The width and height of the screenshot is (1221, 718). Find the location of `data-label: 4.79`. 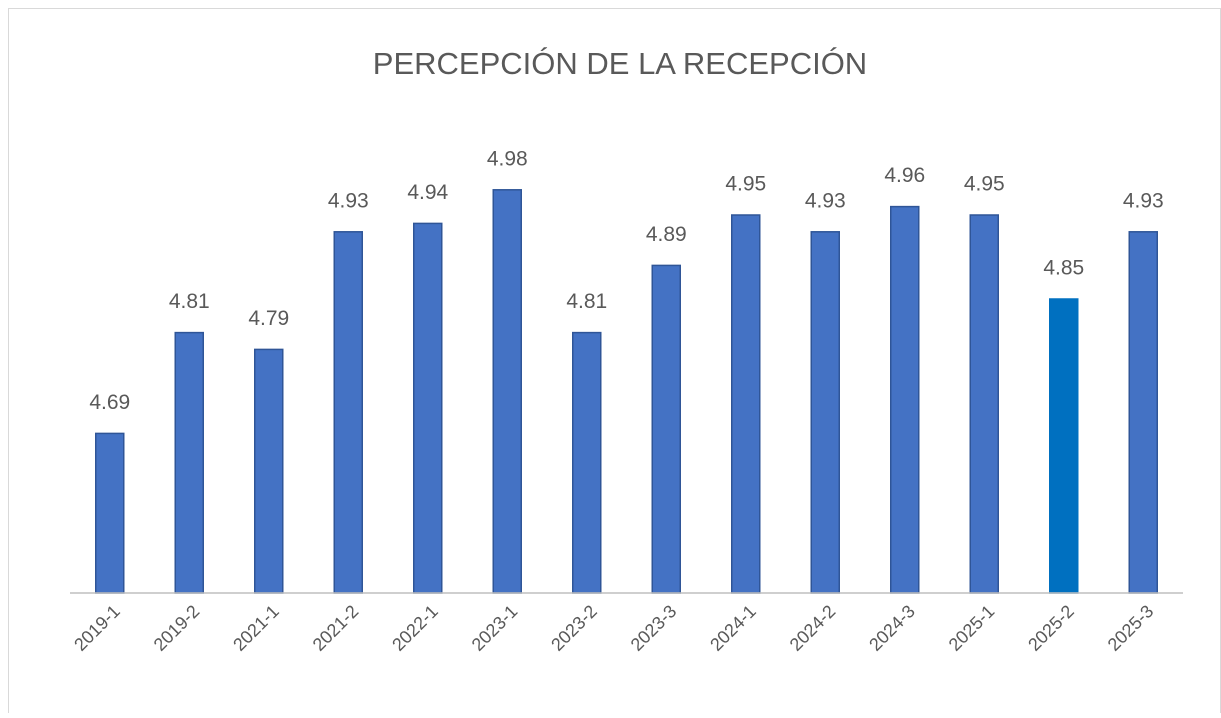

data-label: 4.79 is located at coordinates (268, 318).